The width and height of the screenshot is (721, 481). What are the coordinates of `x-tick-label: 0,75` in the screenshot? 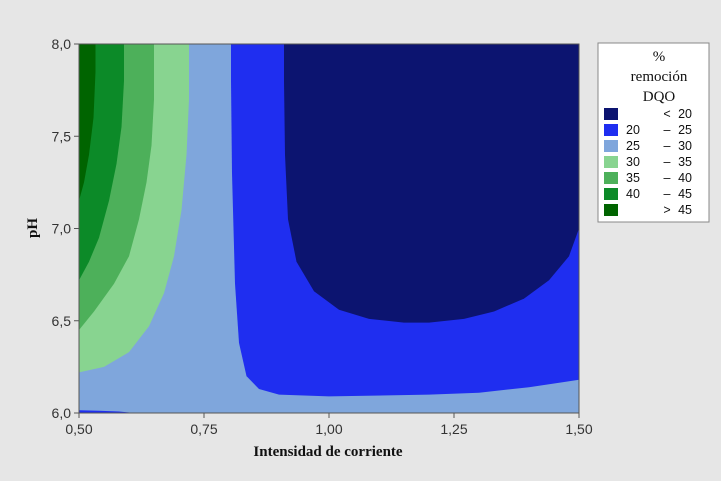 It's located at (203, 429).